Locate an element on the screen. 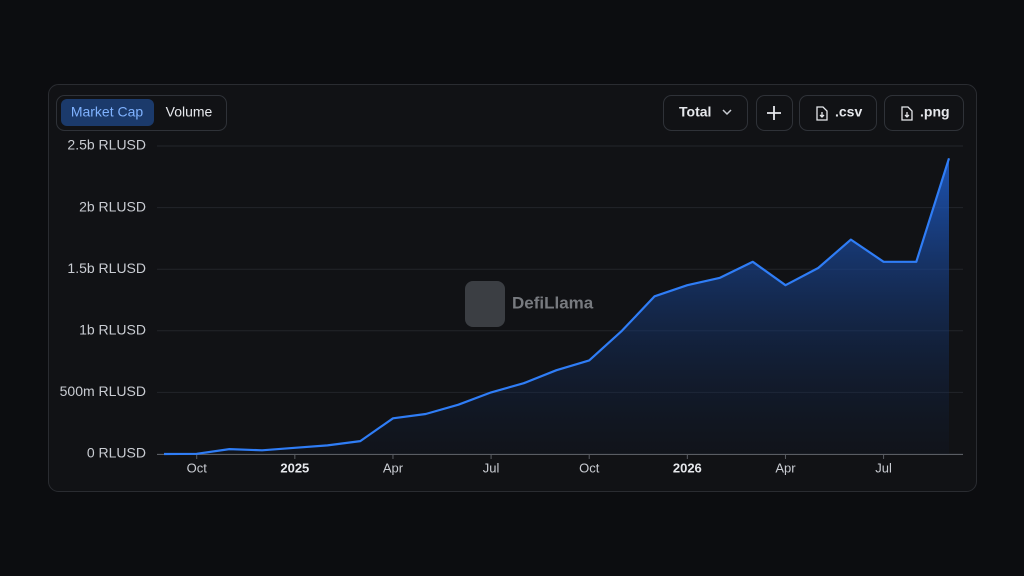 This screenshot has width=1024, height=576. dropdown-bg is located at coordinates (705, 113).